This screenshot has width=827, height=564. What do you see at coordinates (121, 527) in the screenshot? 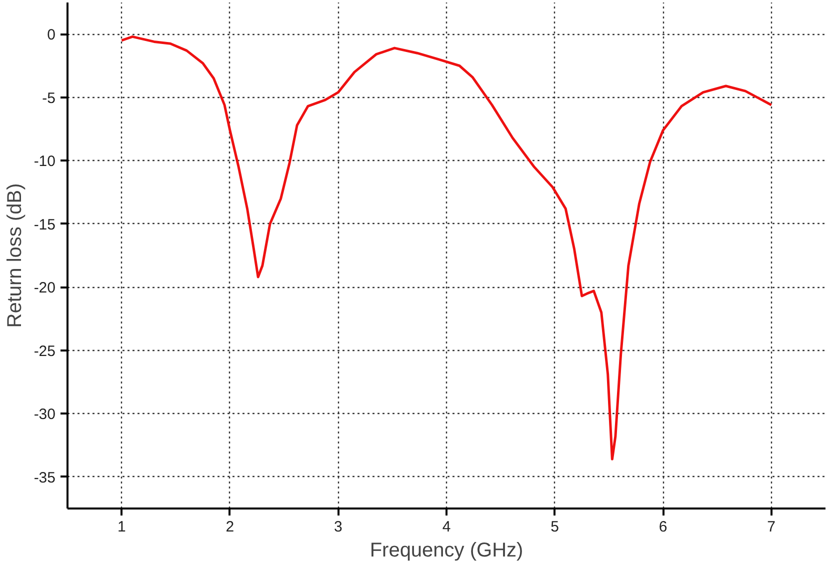
I see `x-tick-label: 1` at bounding box center [121, 527].